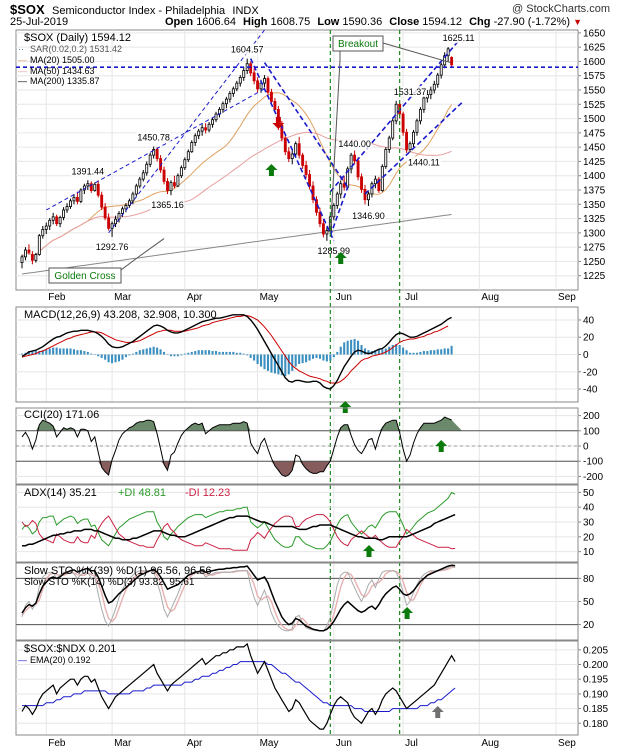 Image resolution: width=620 pixels, height=750 pixels. What do you see at coordinates (594, 262) in the screenshot?
I see `price-tick-label: 1250` at bounding box center [594, 262].